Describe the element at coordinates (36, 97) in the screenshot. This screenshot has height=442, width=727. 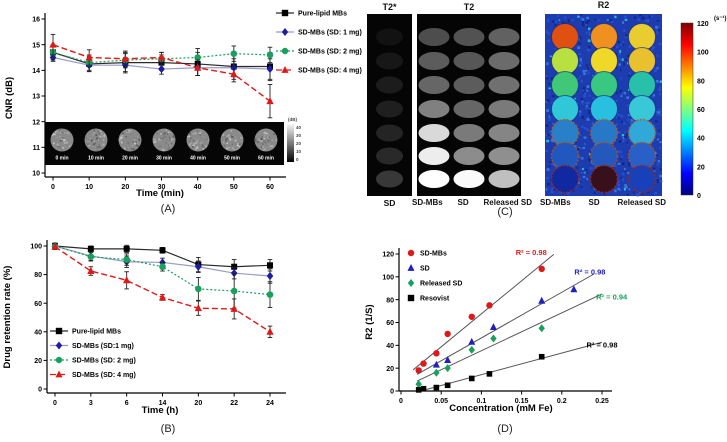
I see `svg-text: 13` at that location.